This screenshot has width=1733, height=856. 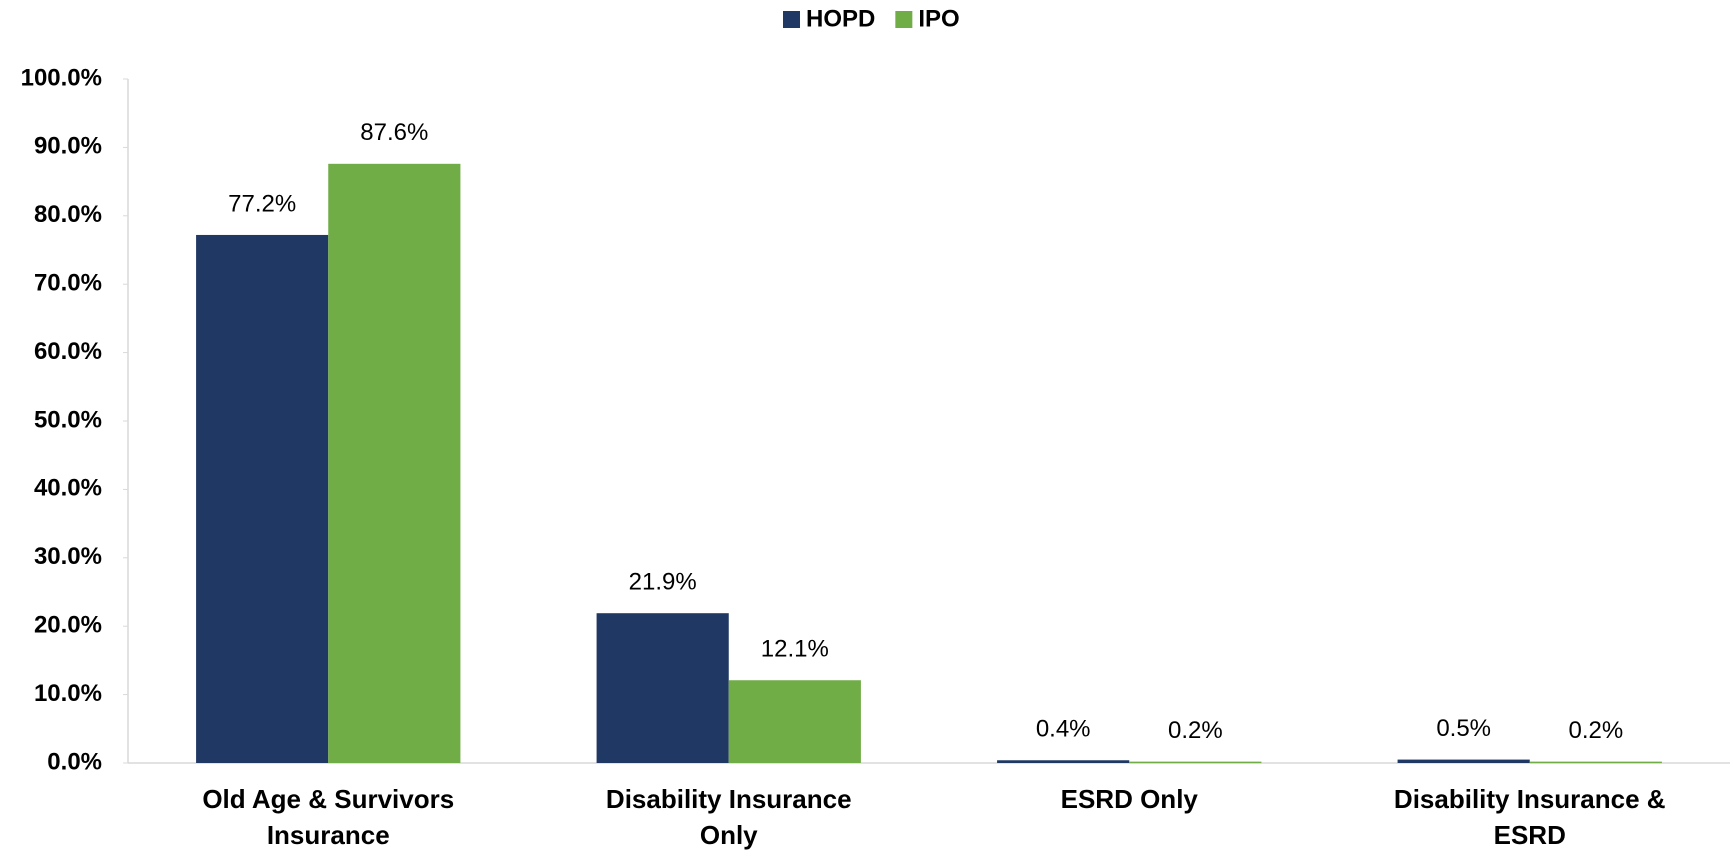 I want to click on x-tick-label: Disability Insurance Only, so click(x=728, y=817).